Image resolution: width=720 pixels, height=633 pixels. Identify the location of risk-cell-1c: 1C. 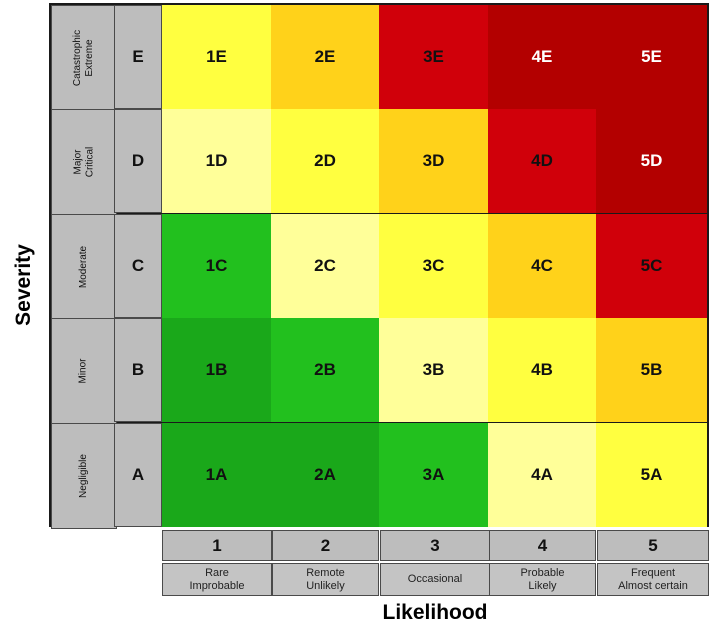
(216, 266).